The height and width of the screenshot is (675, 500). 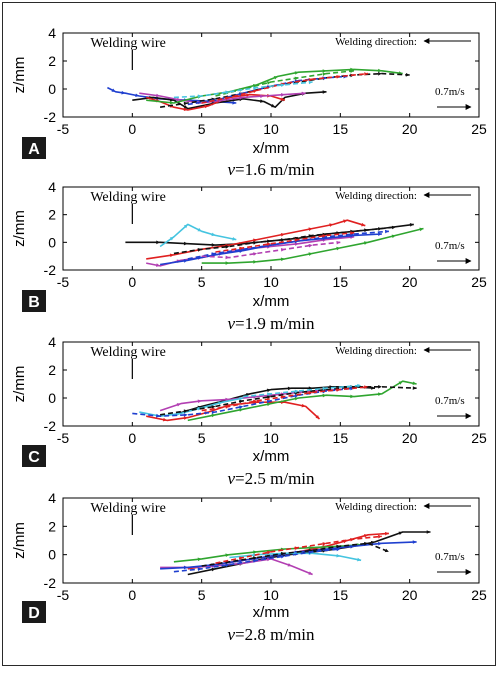 I want to click on y-axis-label: z/mm, so click(x=19, y=75).